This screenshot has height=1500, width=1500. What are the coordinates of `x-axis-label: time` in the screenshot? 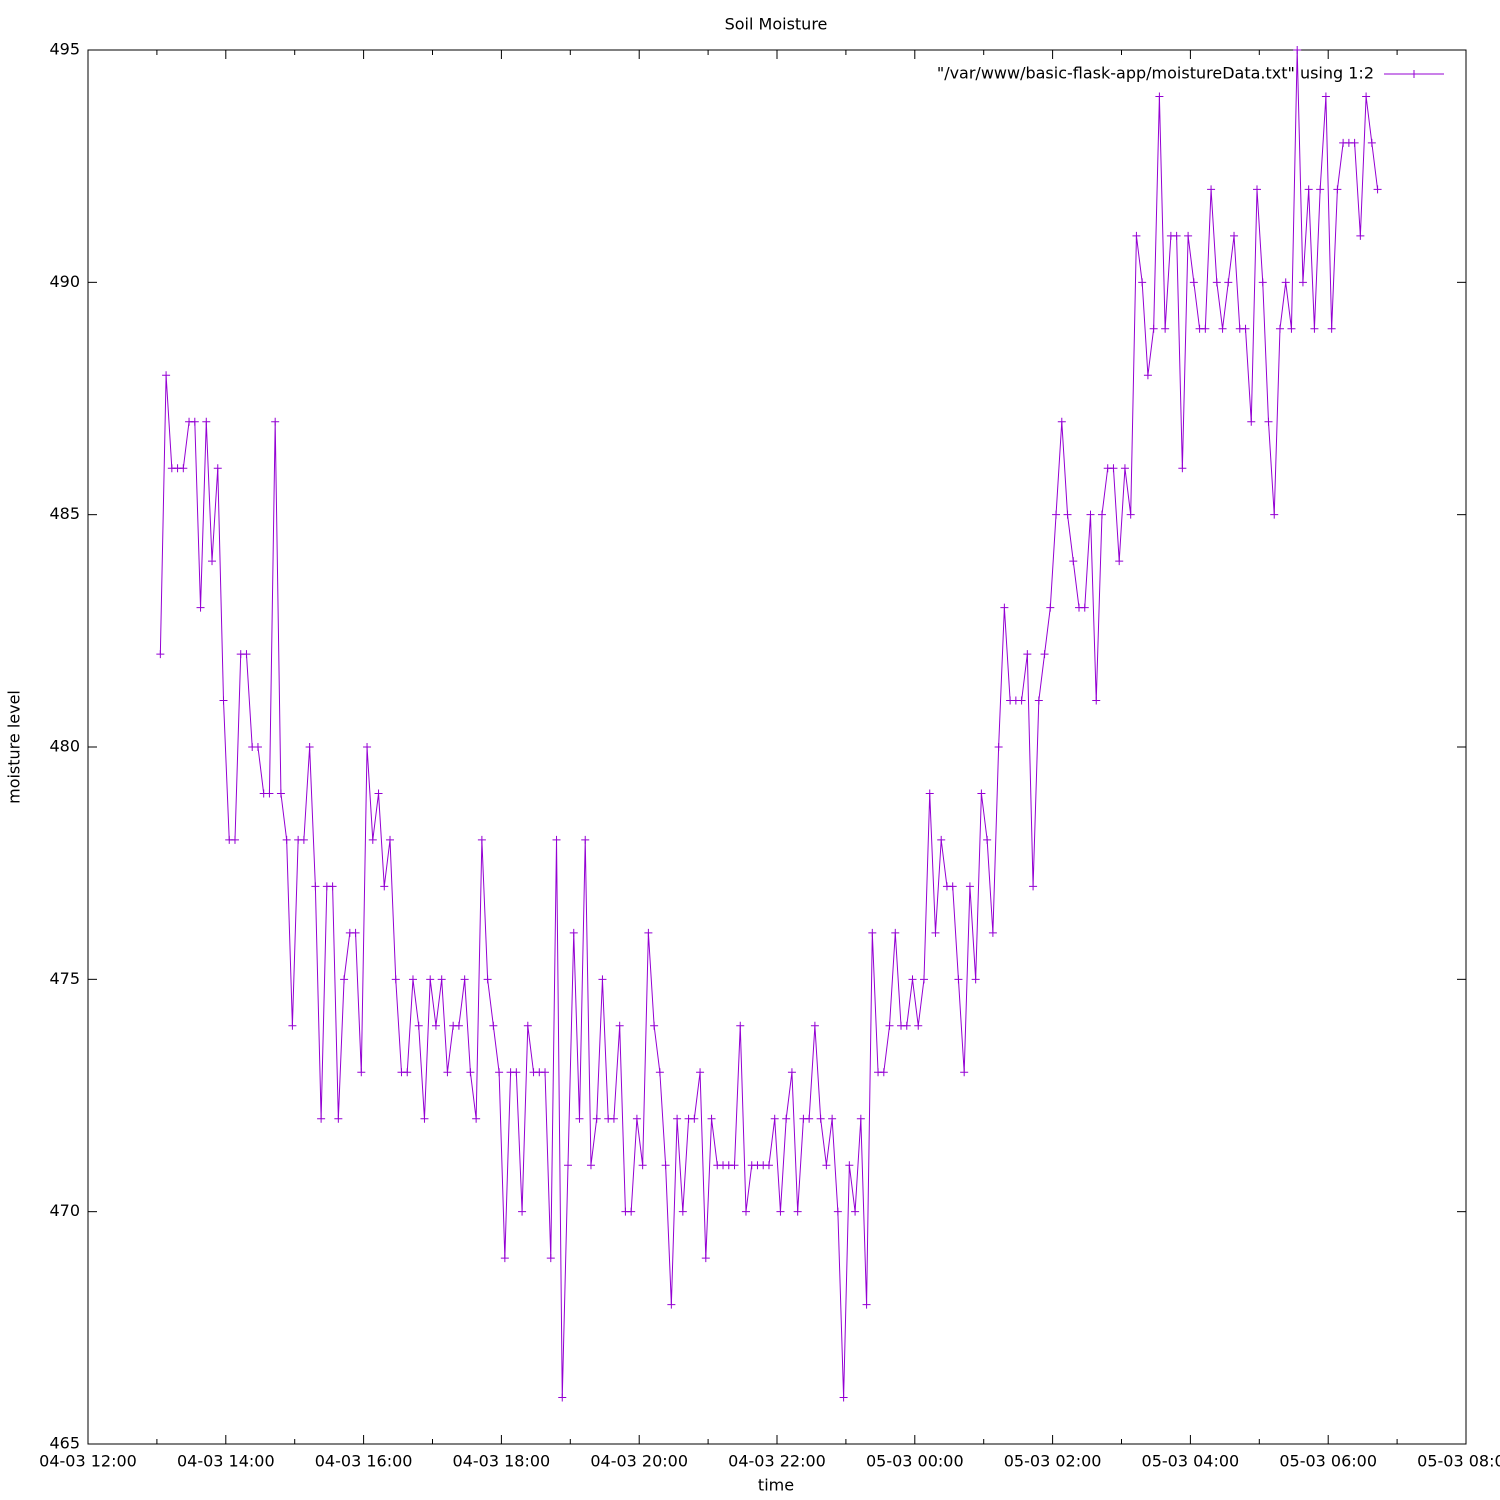 It's located at (776, 1485).